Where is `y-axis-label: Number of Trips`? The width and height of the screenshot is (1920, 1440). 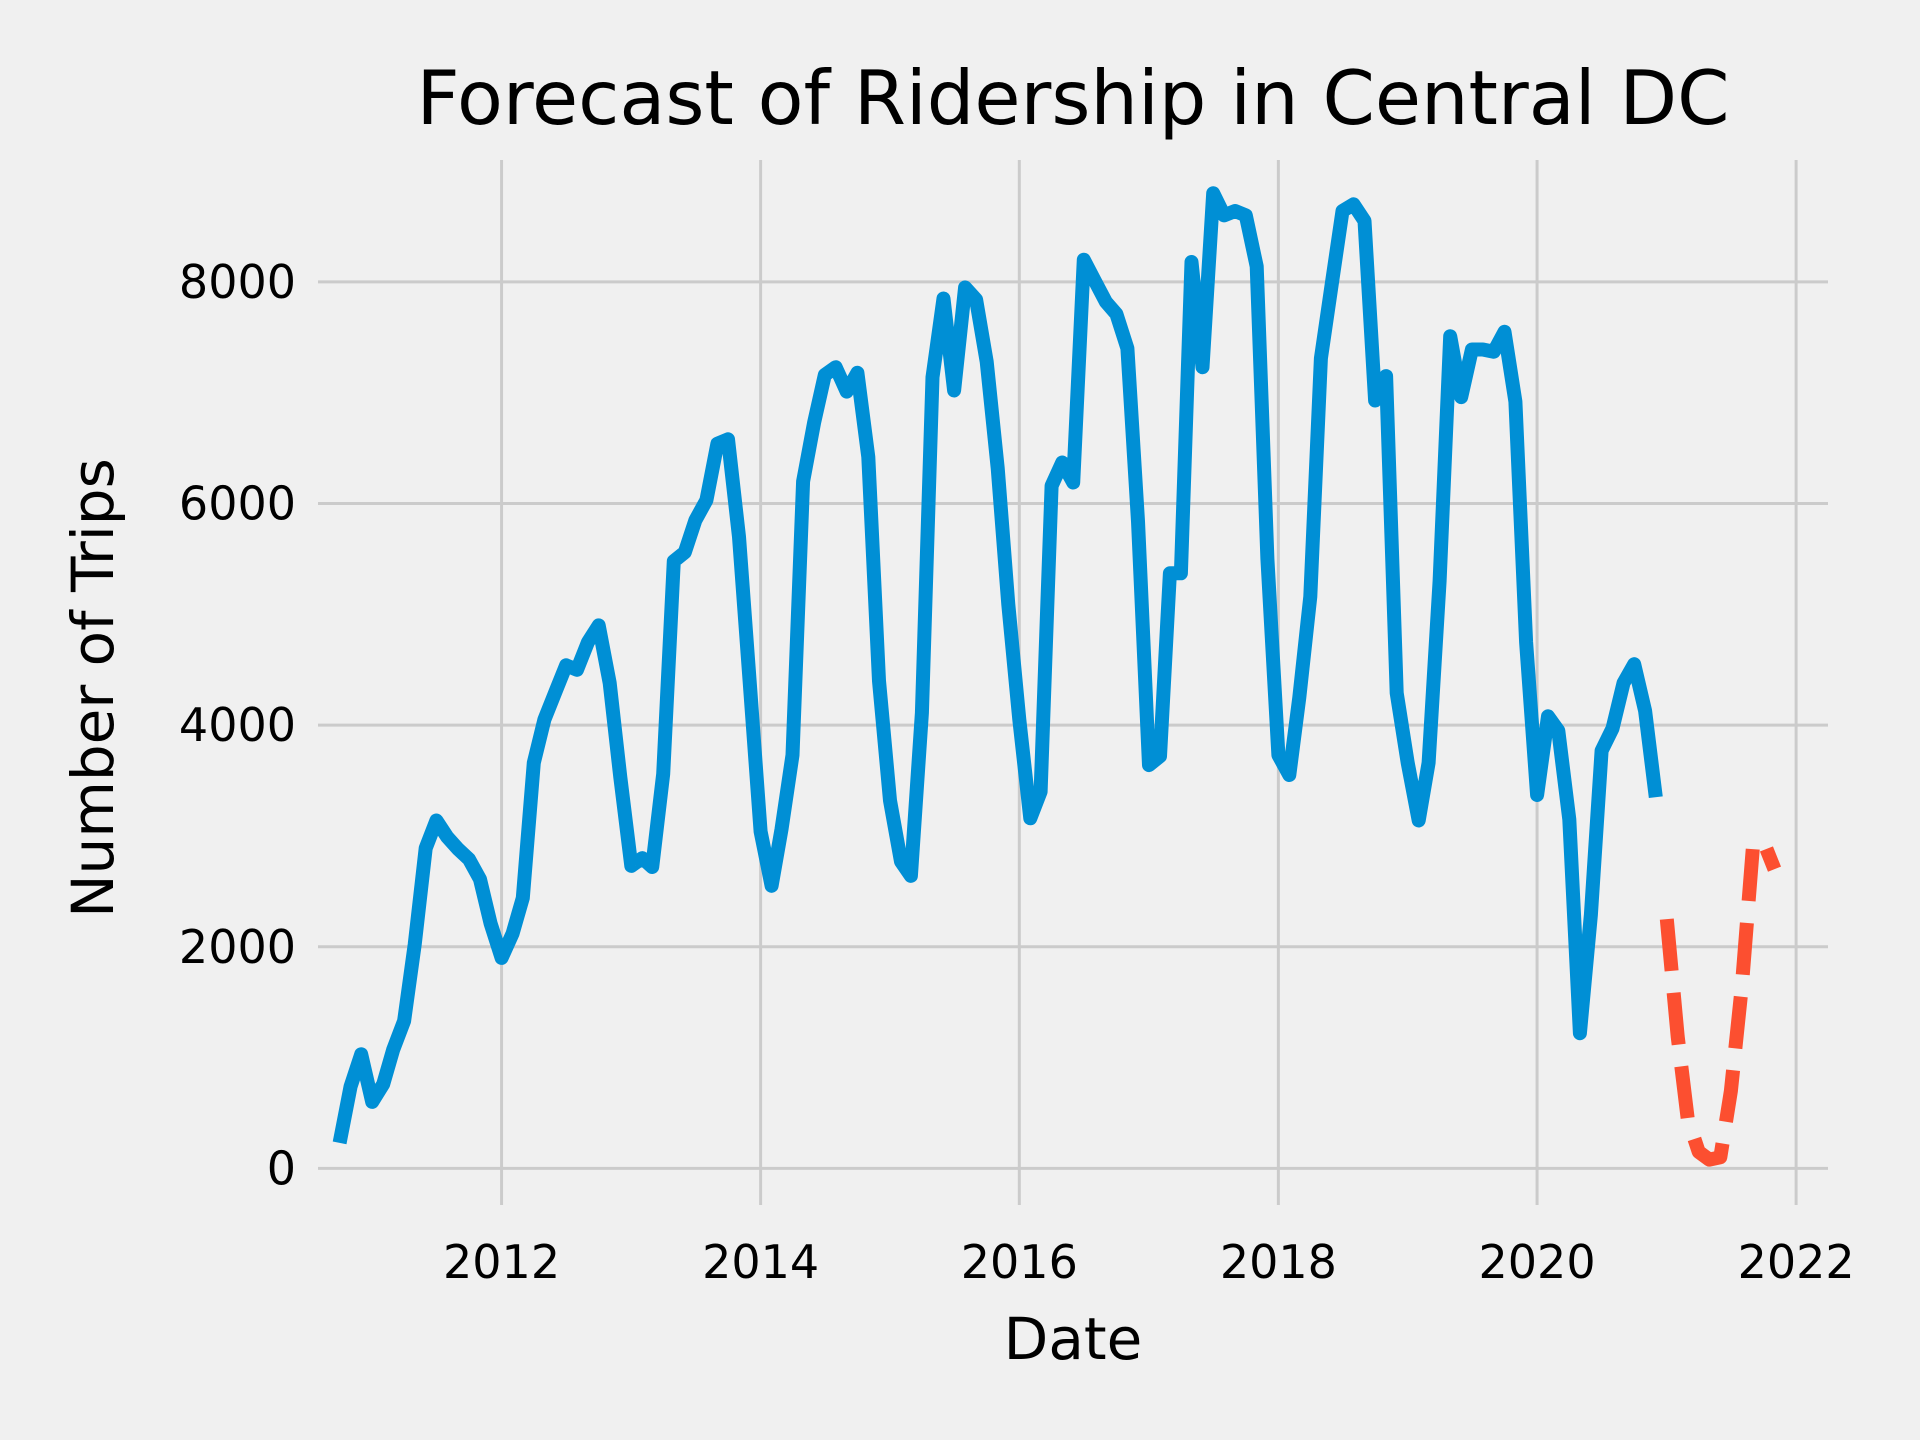 y-axis-label: Number of Trips is located at coordinates (93, 688).